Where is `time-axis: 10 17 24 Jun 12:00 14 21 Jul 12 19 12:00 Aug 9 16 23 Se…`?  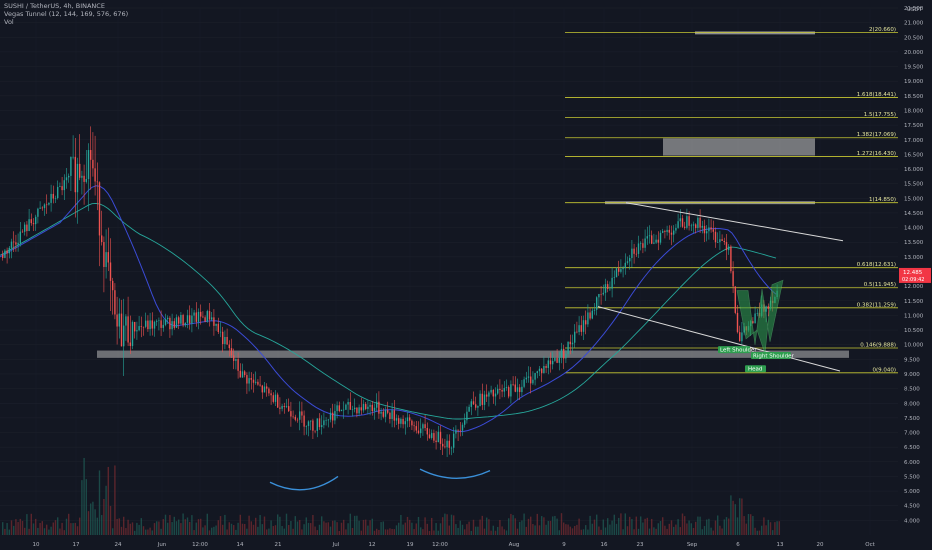 time-axis: 10 17 24 Jun 12:00 14 21 Jul 12 19 12:00 Aug 9 16 23 Se… is located at coordinates (454, 545).